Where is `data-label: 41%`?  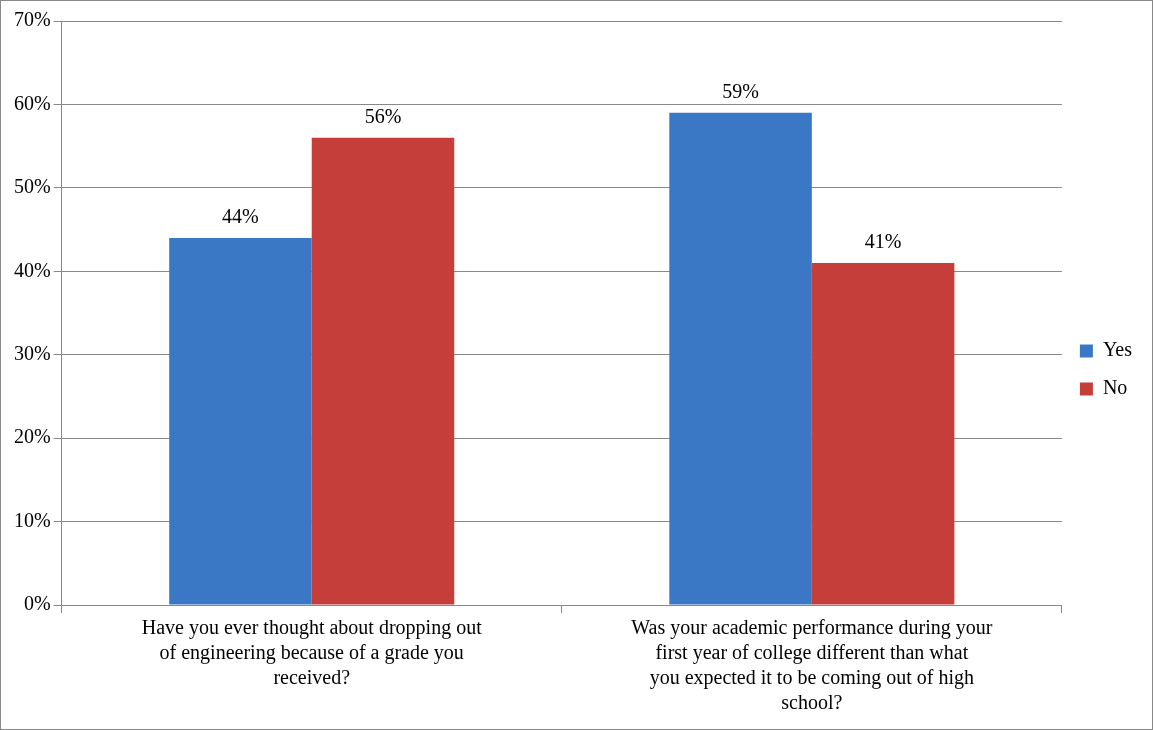
data-label: 41% is located at coordinates (883, 241).